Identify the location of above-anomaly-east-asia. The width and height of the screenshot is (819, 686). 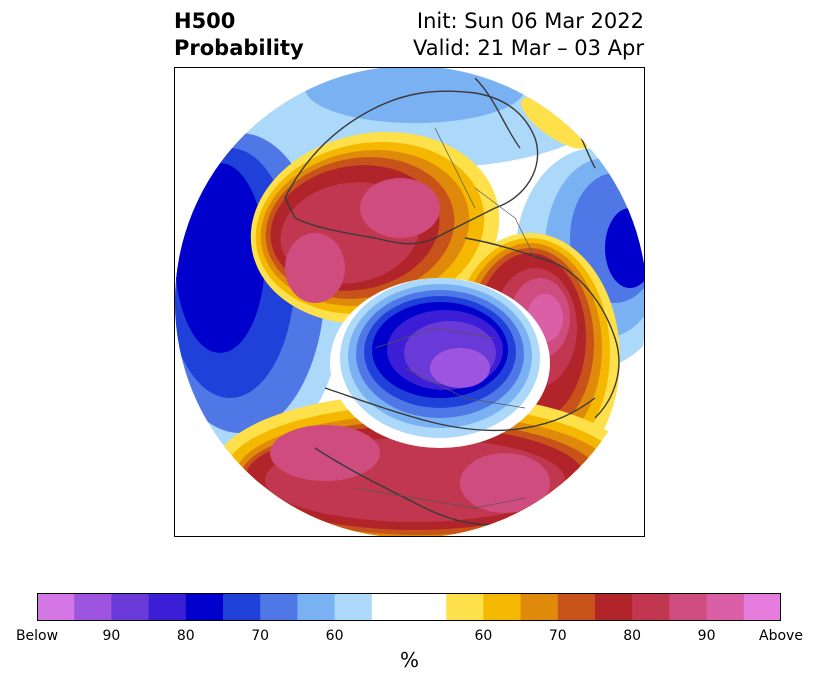
(555, 123).